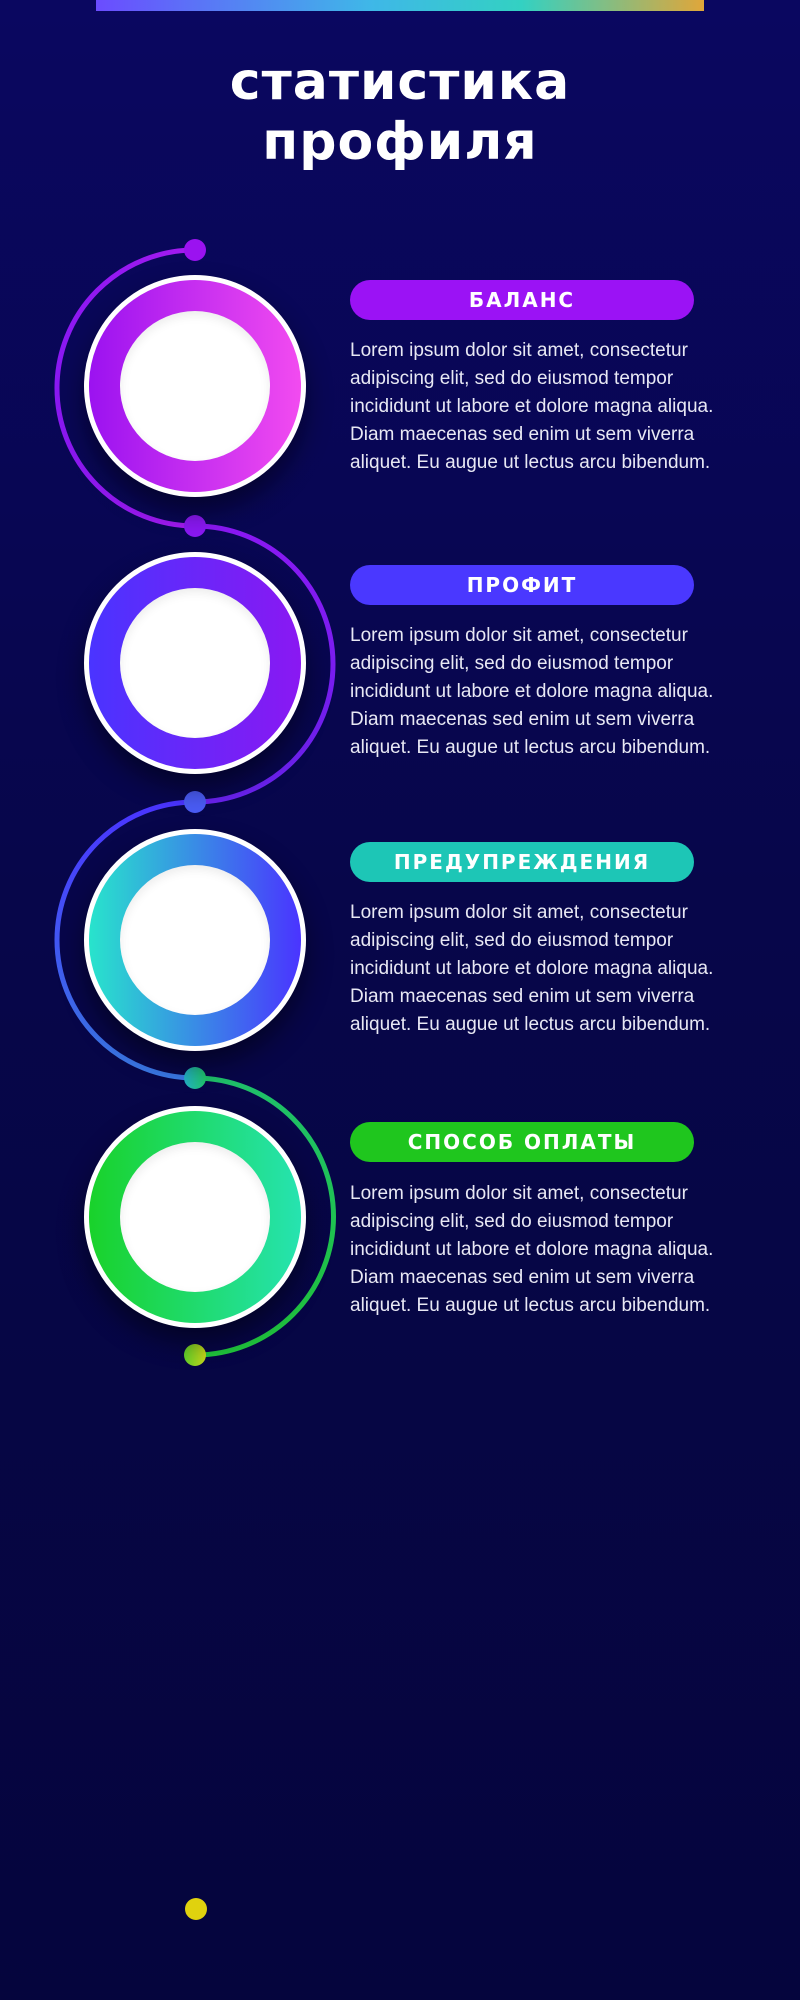  Describe the element at coordinates (522, 585) in the screenshot. I see `stage-badge-profit: ПРОФИТ` at that location.